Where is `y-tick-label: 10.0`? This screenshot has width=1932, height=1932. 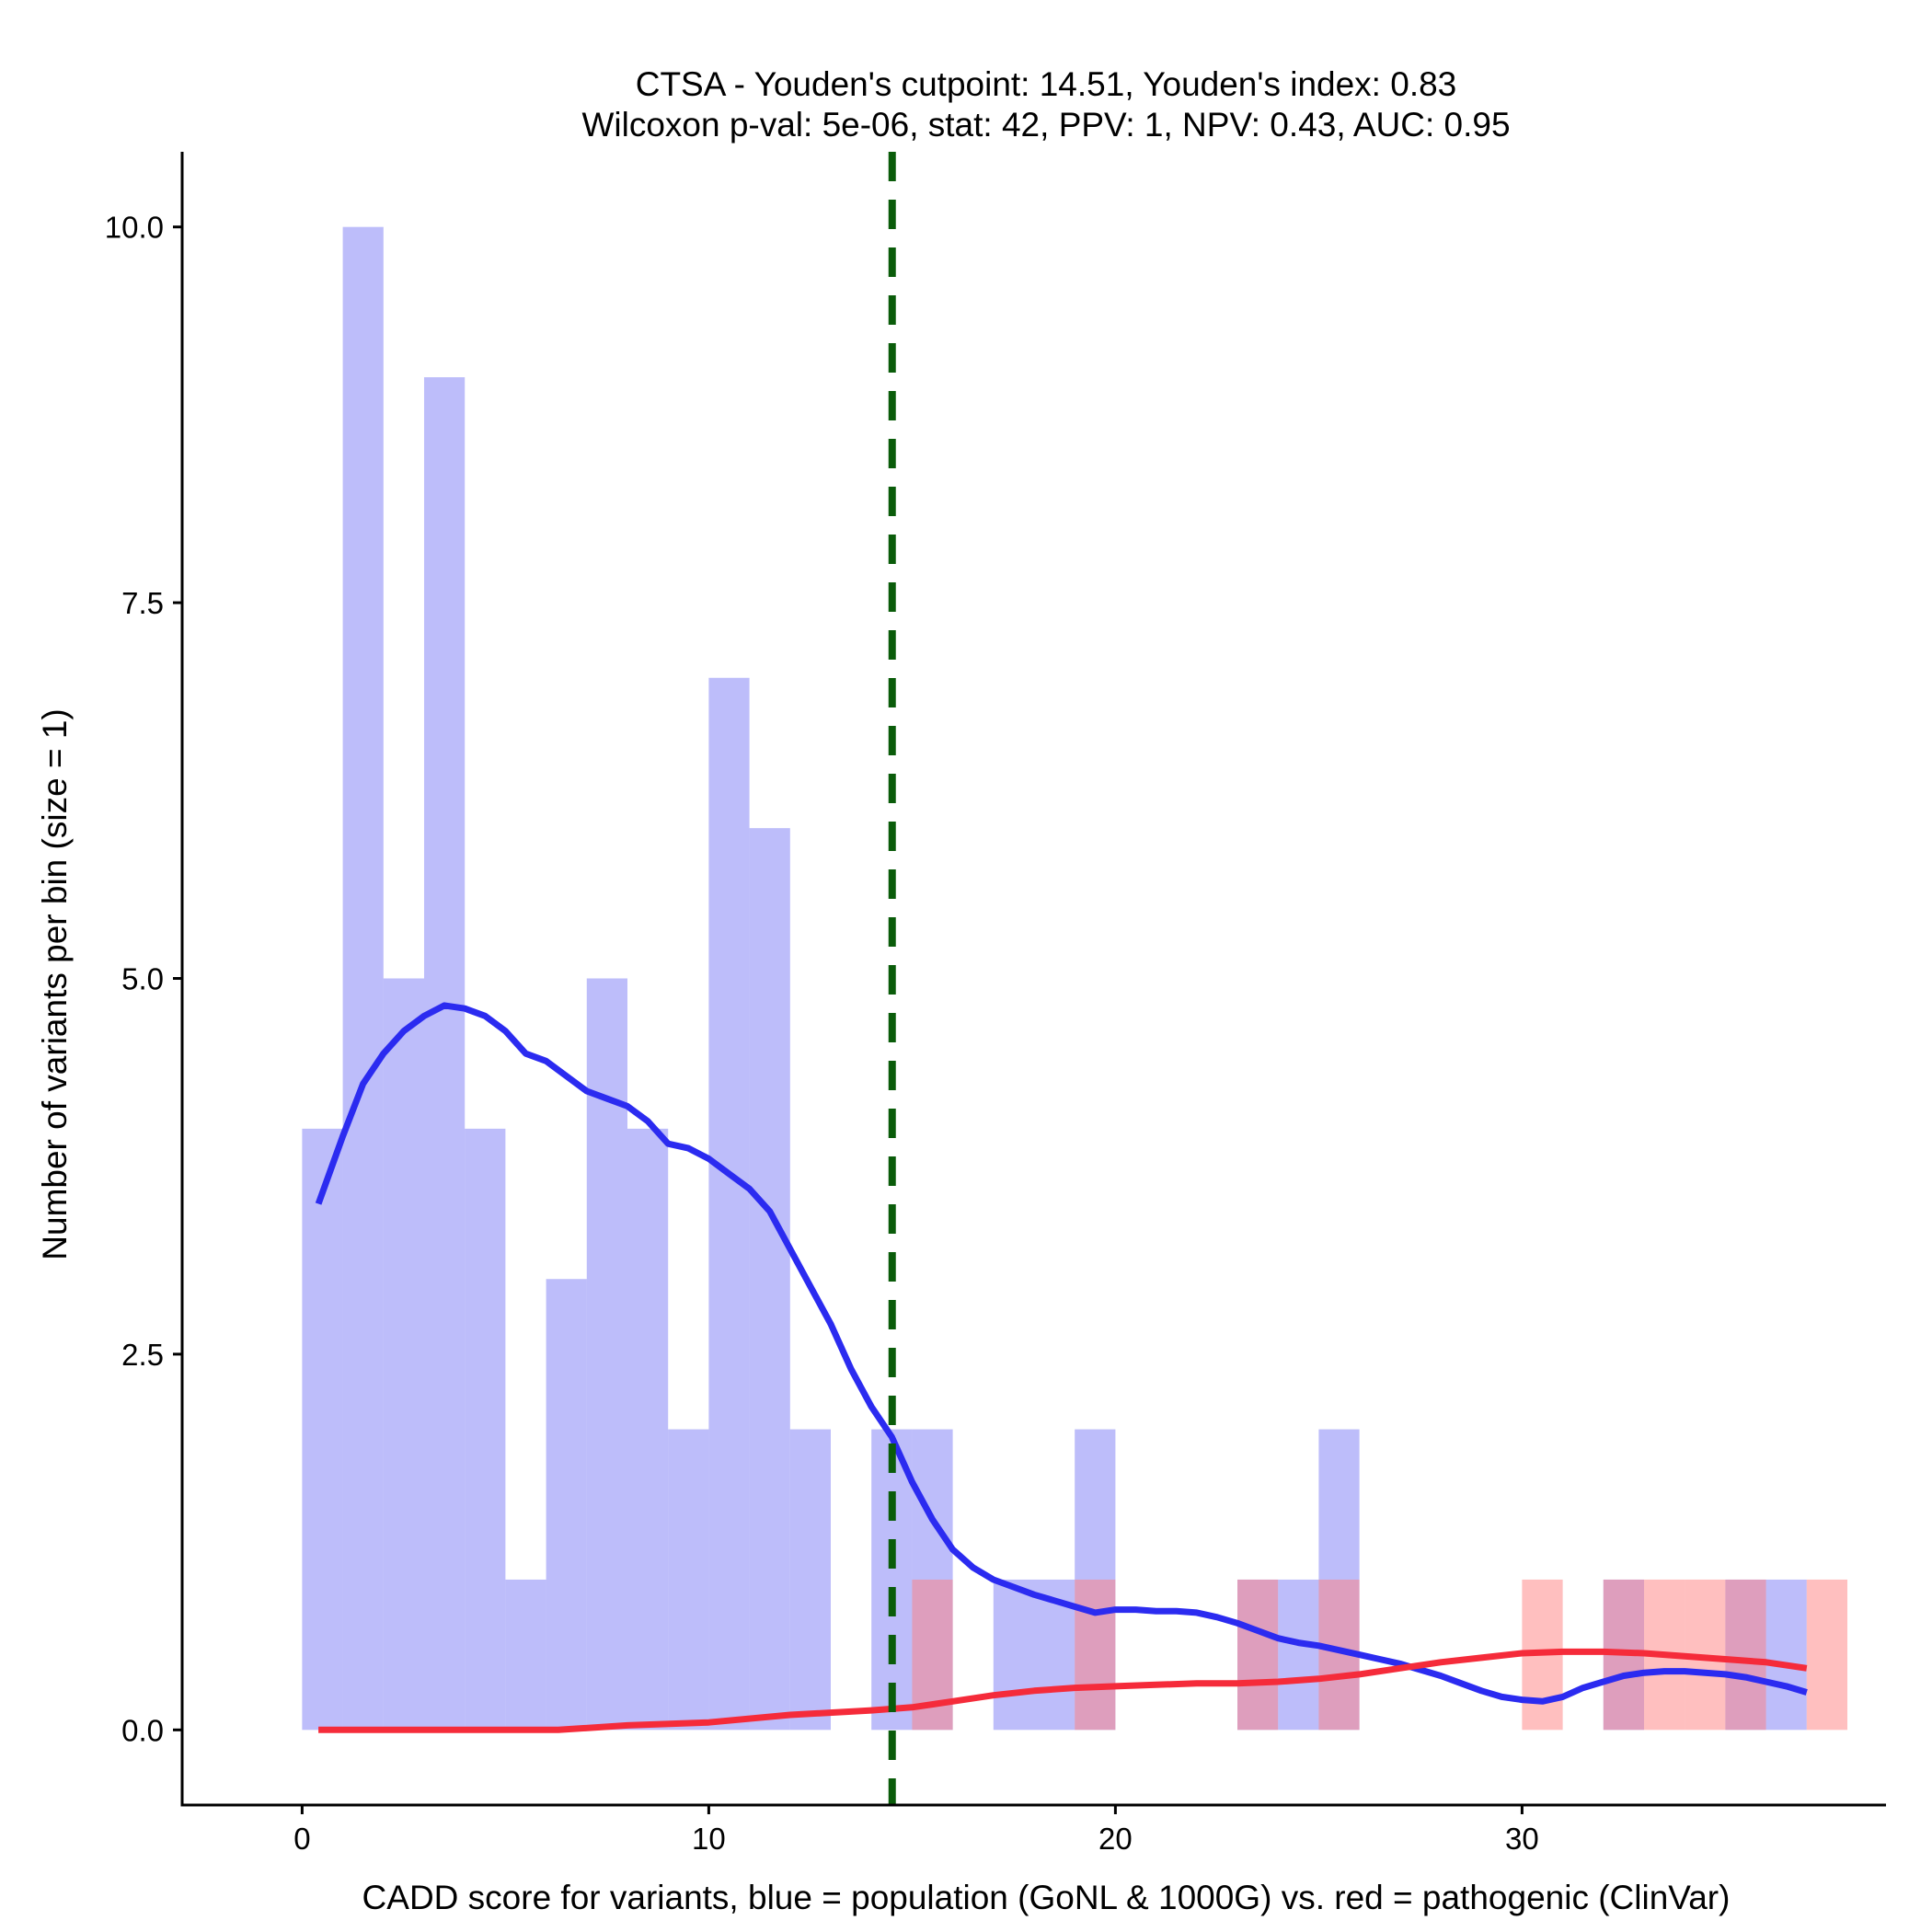 y-tick-label: 10.0 is located at coordinates (134, 228).